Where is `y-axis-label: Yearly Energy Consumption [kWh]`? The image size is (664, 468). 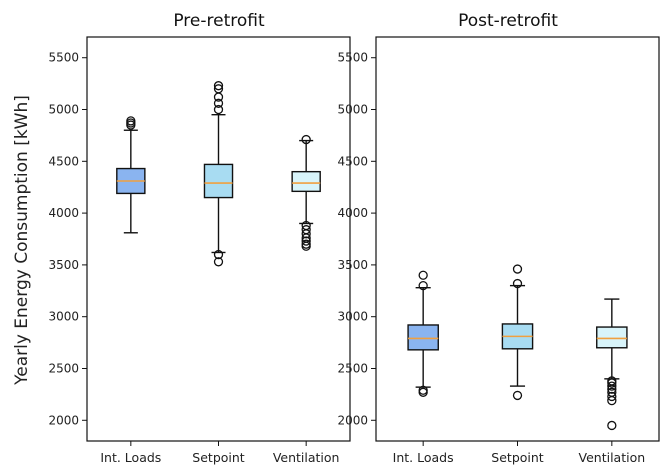
y-axis-label: Yearly Energy Consumption [kWh] is located at coordinates (22, 240).